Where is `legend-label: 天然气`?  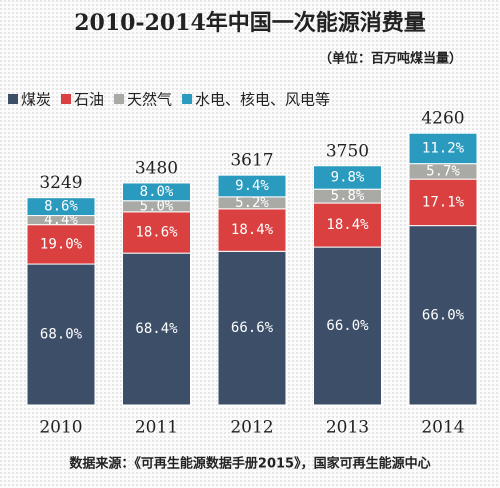
legend-label: 天然气 is located at coordinates (149, 100).